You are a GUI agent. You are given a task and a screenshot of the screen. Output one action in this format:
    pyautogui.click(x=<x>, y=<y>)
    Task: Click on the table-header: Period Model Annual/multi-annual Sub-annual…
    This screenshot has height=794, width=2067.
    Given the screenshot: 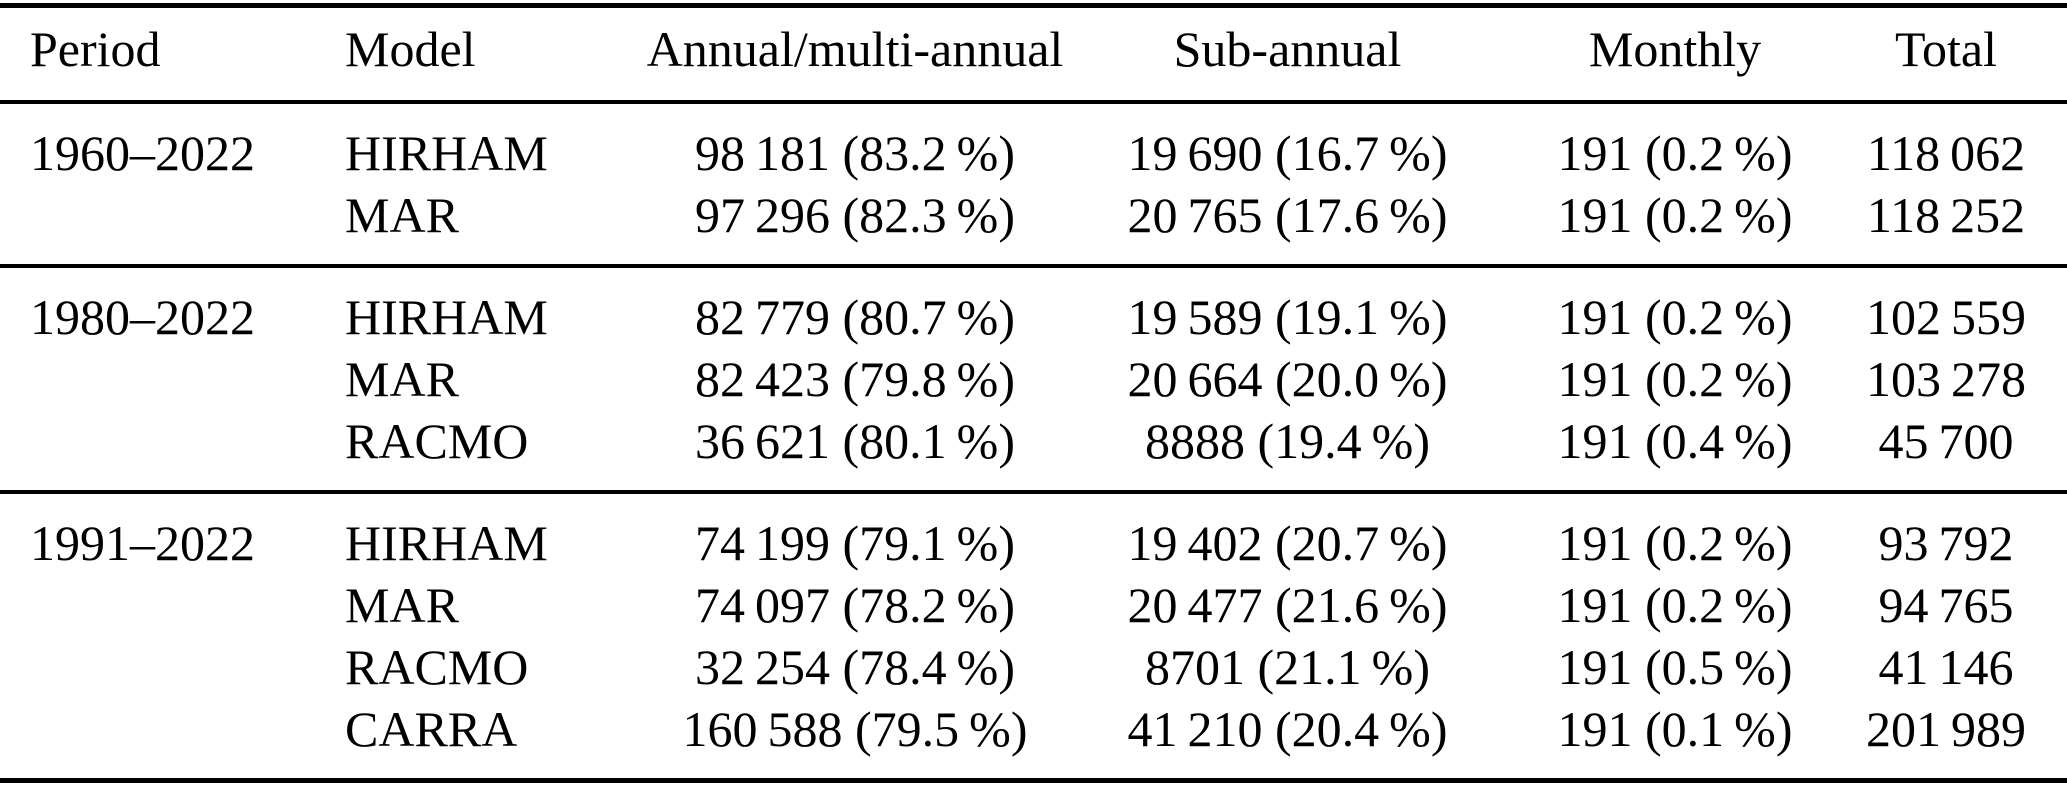 What is the action you would take?
    pyautogui.click(x=1033, y=54)
    